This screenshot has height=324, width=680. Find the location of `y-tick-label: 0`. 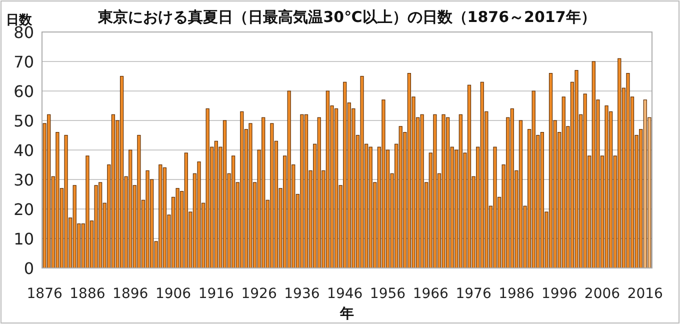

y-tick-label: 0 is located at coordinates (29, 268).